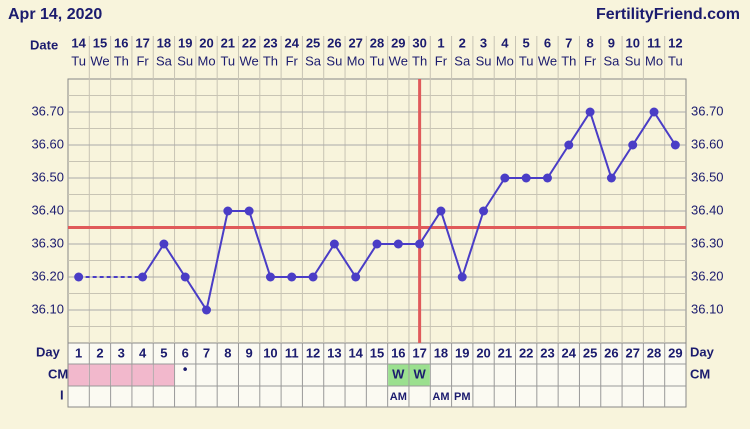 Image resolution: width=750 pixels, height=429 pixels. I want to click on day-number: 5, so click(163, 352).